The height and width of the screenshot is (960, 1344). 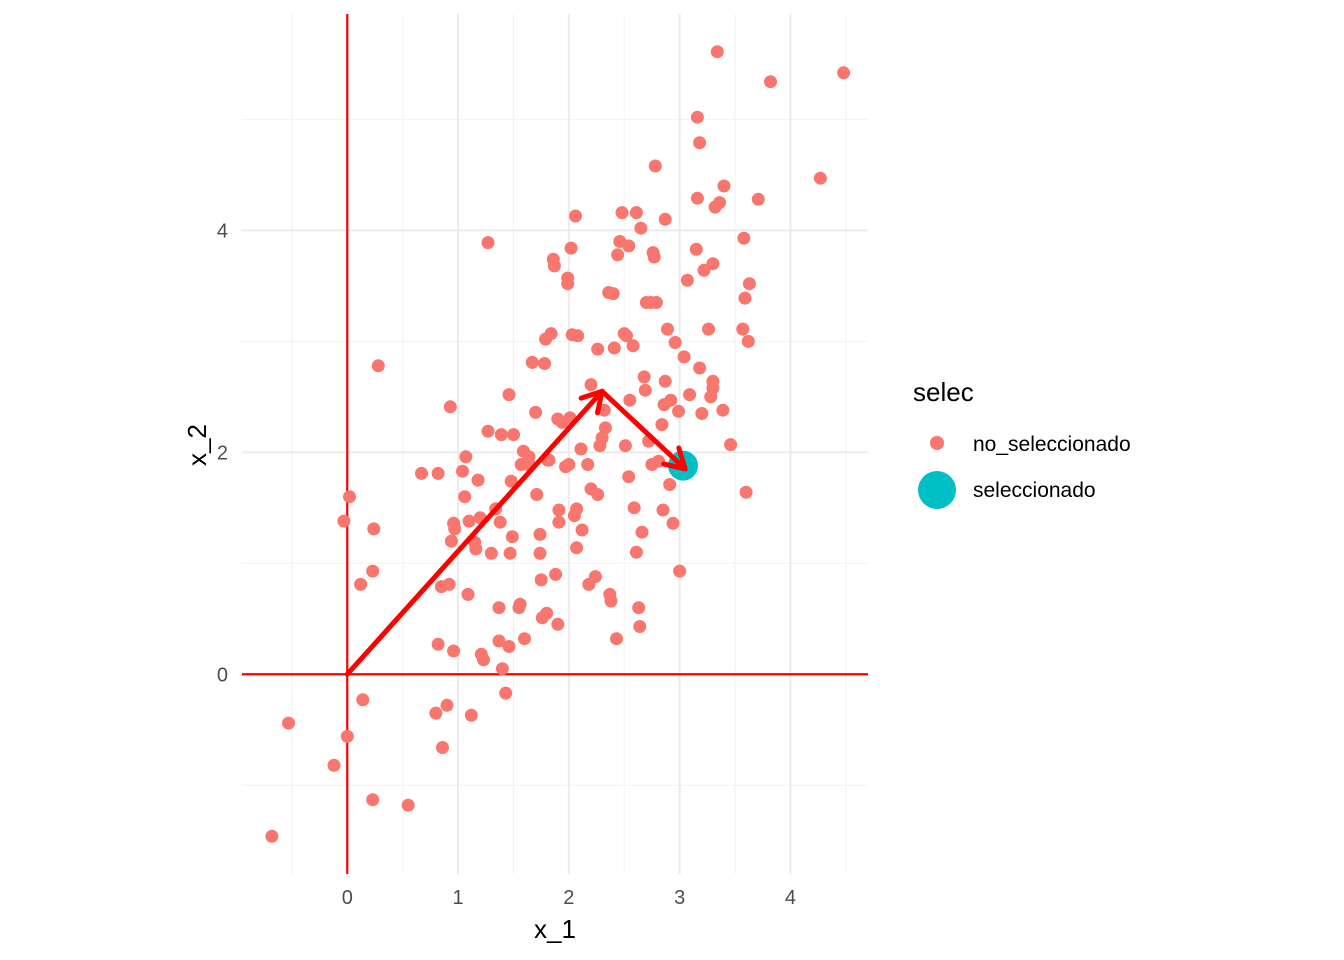 What do you see at coordinates (943, 392) in the screenshot?
I see `legend-title: selec` at bounding box center [943, 392].